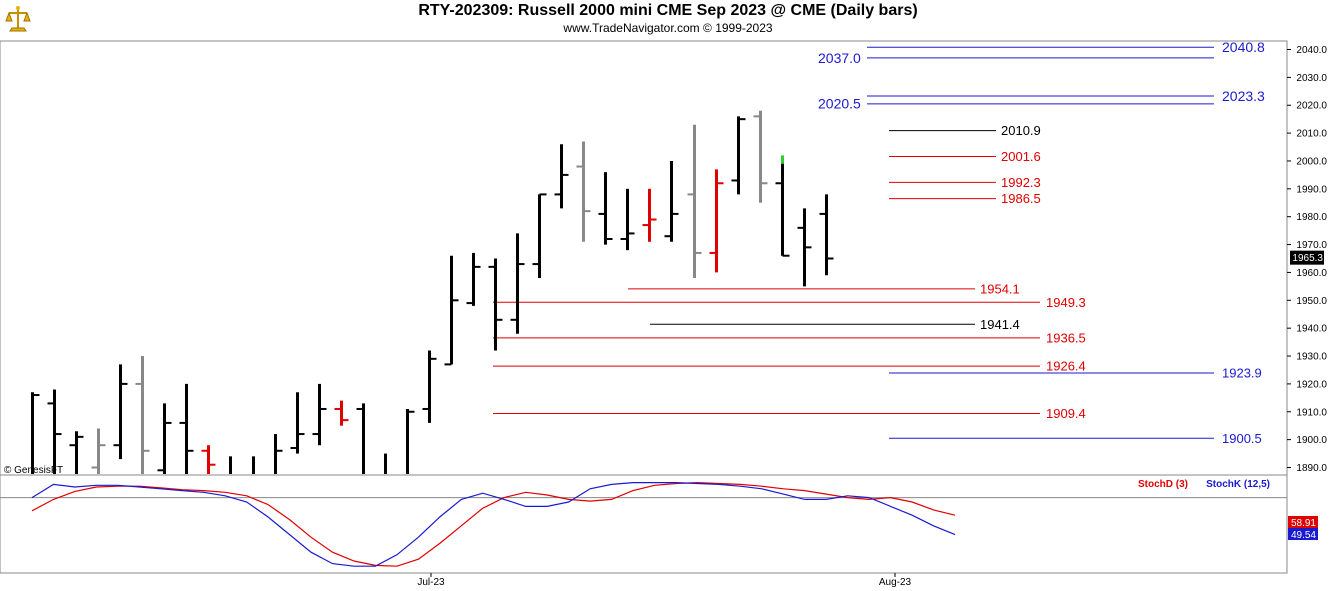 This screenshot has height=591, width=1336. Describe the element at coordinates (33, 470) in the screenshot. I see `watermark: © GenesisFT` at that location.